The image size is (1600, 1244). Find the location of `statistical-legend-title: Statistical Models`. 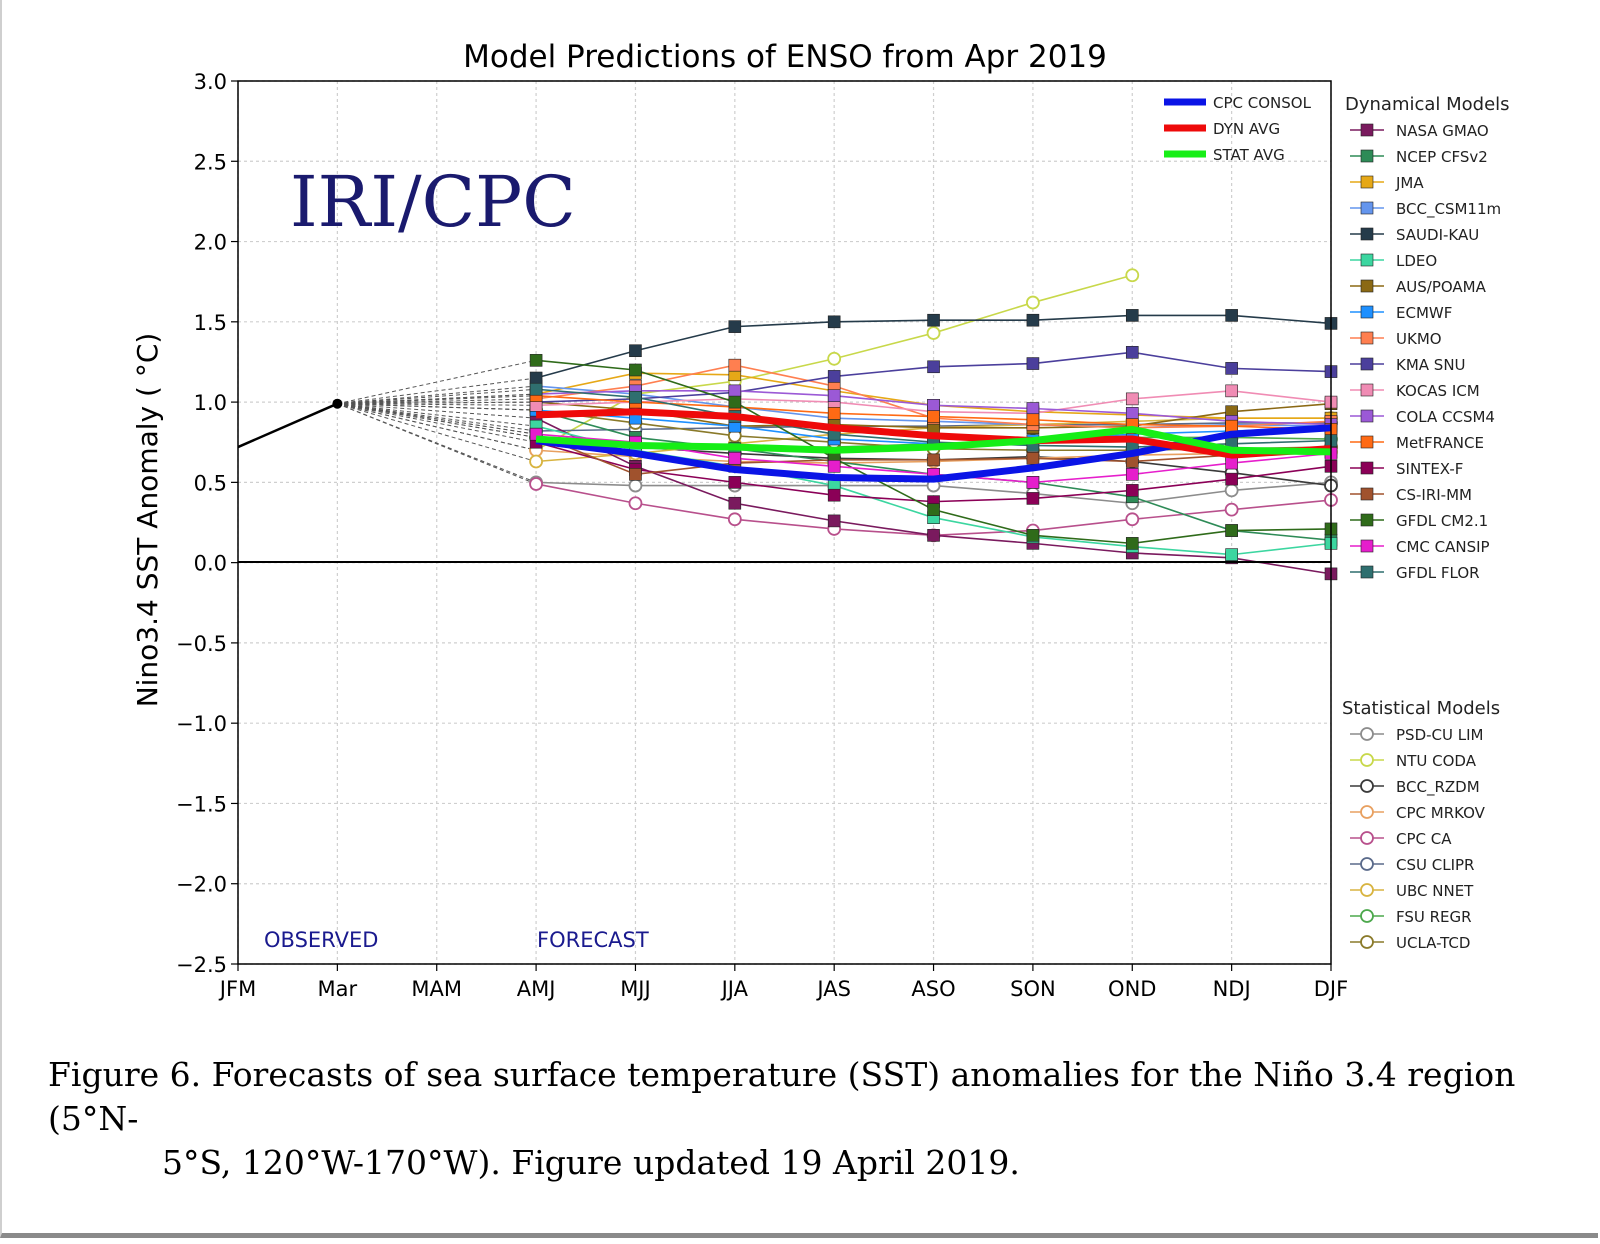

statistical-legend-title: Statistical Models is located at coordinates (1421, 708).